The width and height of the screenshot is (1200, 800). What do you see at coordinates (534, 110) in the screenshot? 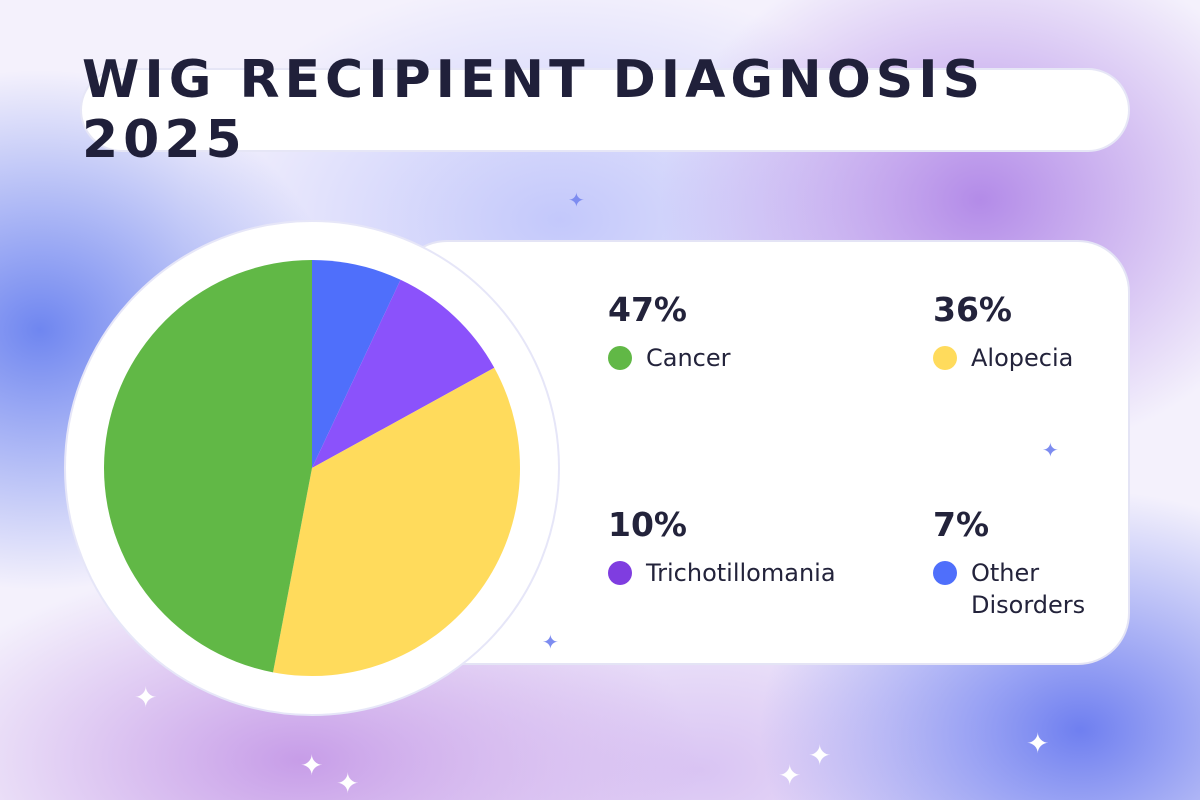
I see `chart-title: WIG RECIPIENT DIAGNOSIS 2025` at bounding box center [534, 110].